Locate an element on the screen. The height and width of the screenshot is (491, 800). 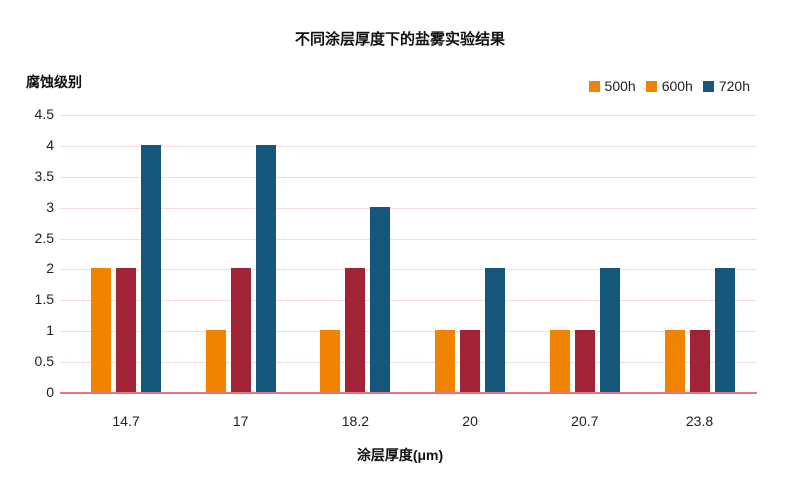
x-tick-label: 14.7 is located at coordinates (126, 421).